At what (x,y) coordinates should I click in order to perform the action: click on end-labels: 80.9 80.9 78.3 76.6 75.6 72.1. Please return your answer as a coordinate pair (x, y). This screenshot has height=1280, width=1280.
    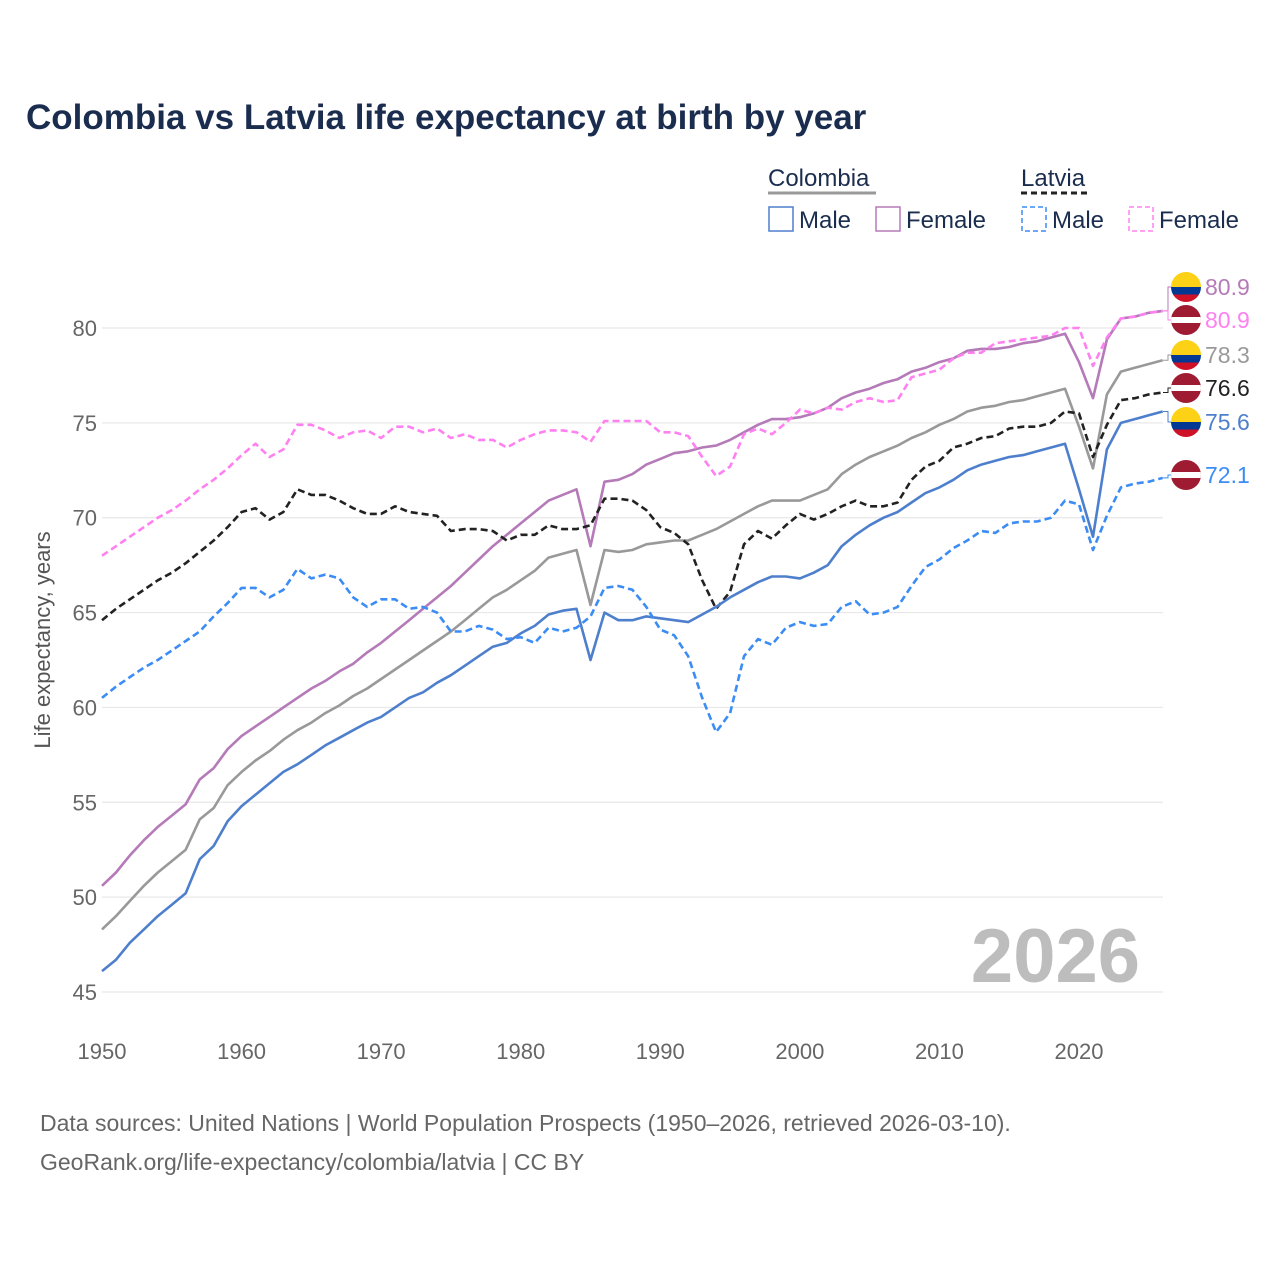
    Looking at the image, I should click on (1206, 381).